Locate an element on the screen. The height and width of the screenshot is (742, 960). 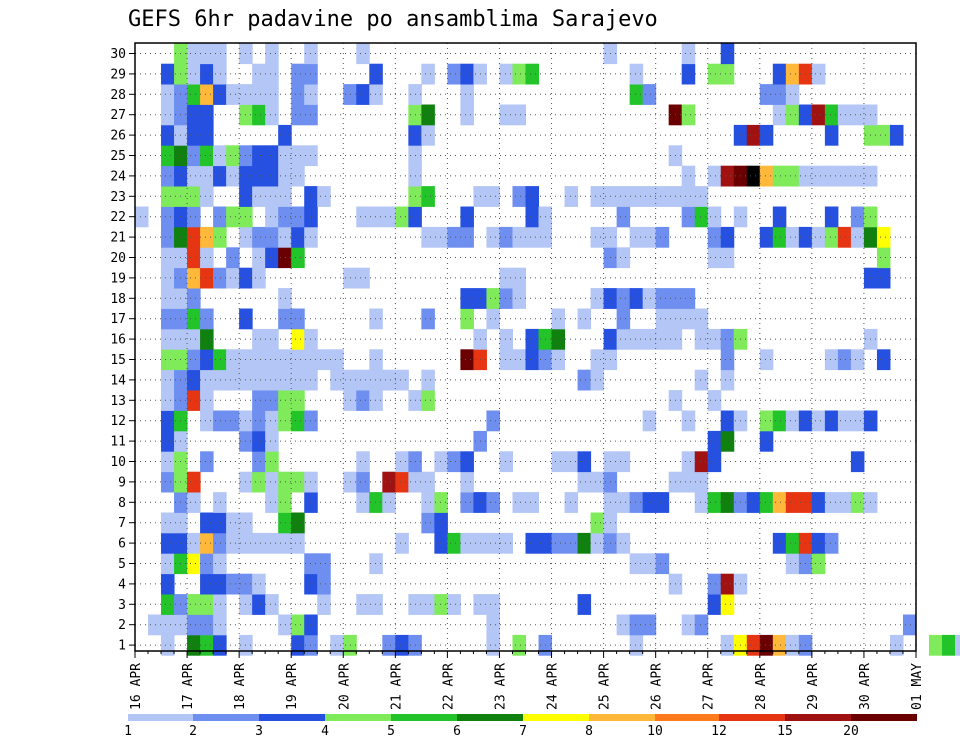
y-tick-label: 14 is located at coordinates (118, 380).